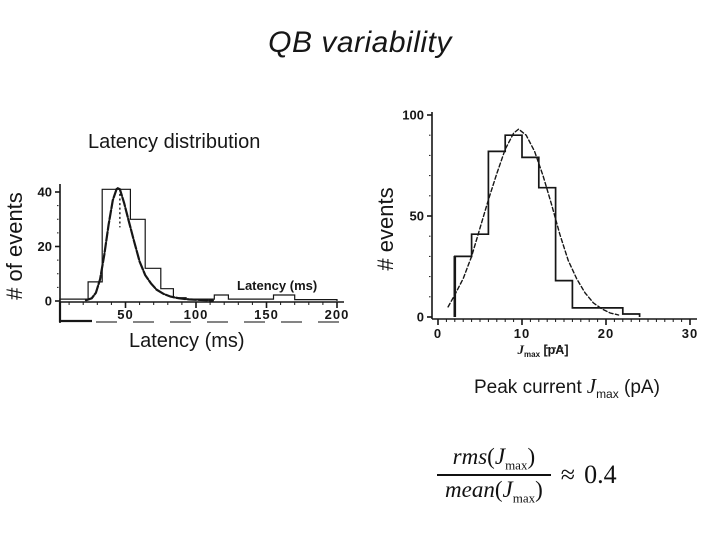  Describe the element at coordinates (14, 246) in the screenshot. I see `left-chart-y-axis-label: # of events` at that location.